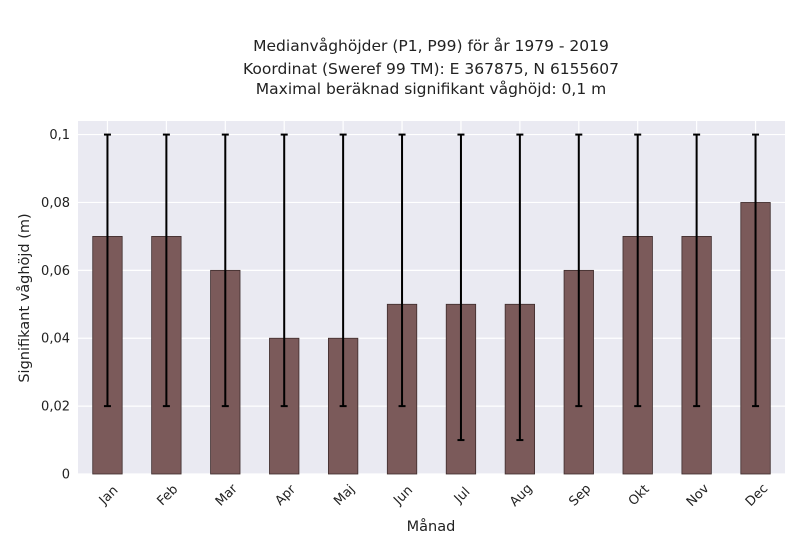  What do you see at coordinates (580, 496) in the screenshot?
I see `x-tick-label: Sep` at bounding box center [580, 496].